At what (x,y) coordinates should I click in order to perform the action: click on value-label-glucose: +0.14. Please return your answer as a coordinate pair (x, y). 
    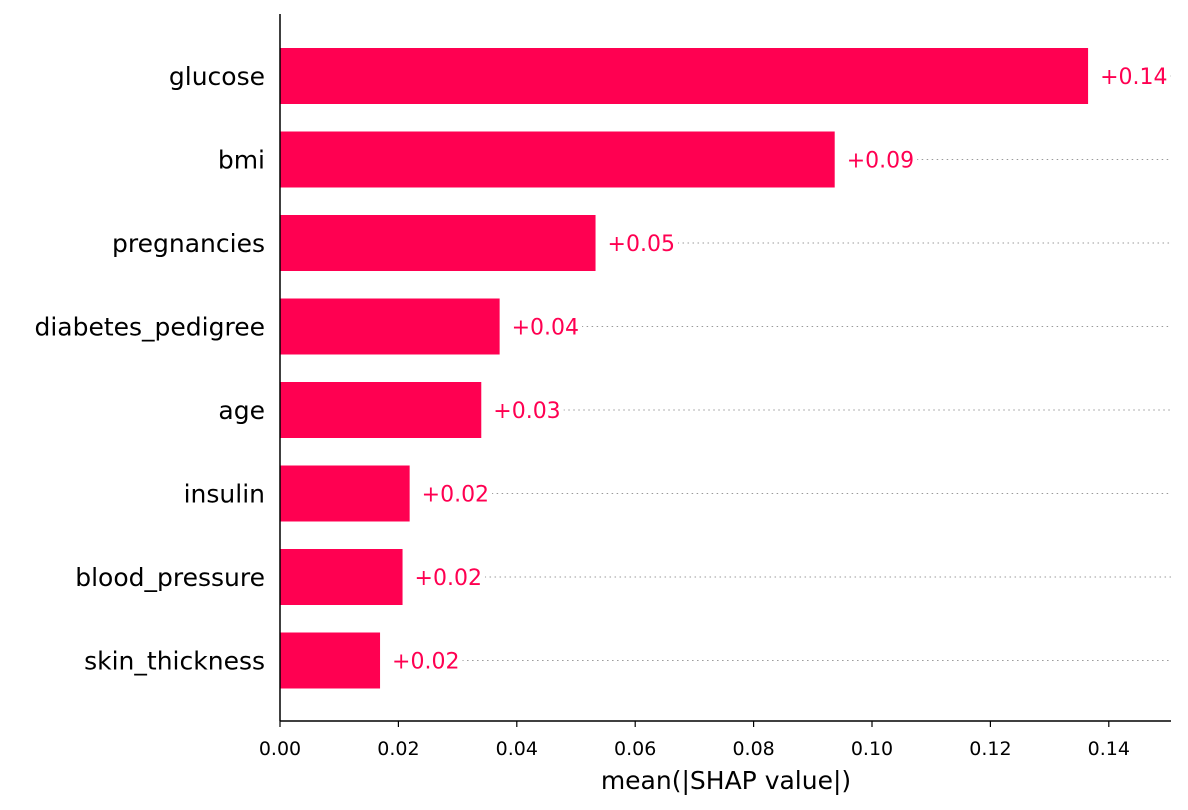
    Looking at the image, I should click on (1133, 77).